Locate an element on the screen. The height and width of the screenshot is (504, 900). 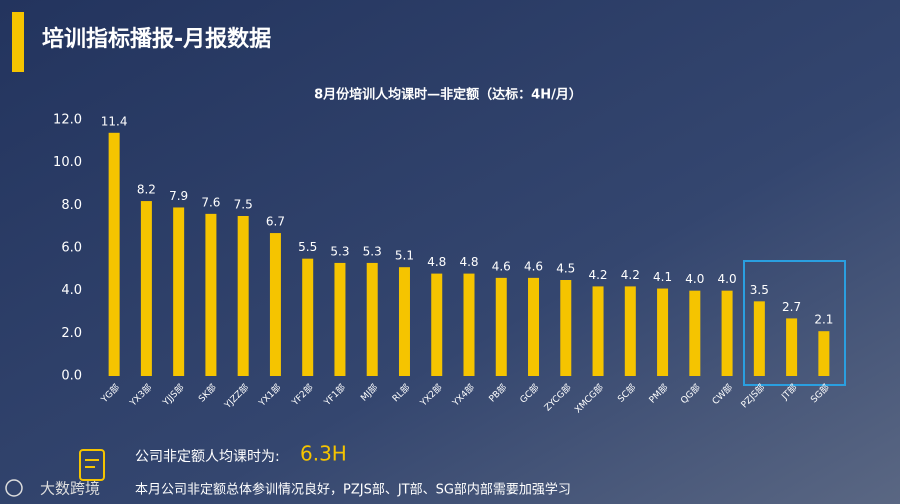
value-label: 7.9 is located at coordinates (178, 196).